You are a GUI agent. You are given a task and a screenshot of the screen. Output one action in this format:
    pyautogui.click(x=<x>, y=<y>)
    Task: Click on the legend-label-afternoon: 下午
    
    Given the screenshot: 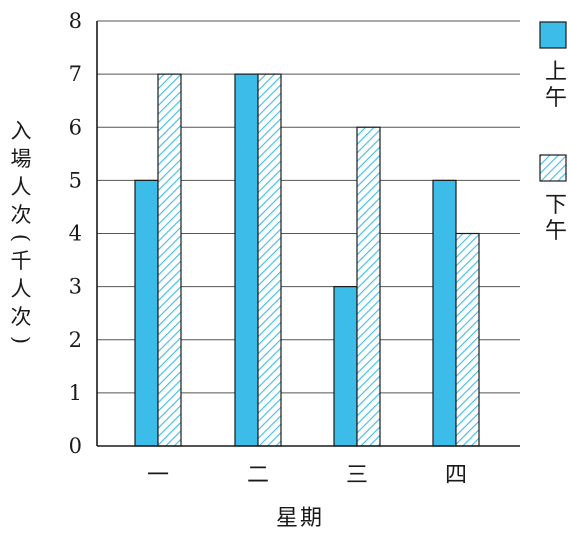 What is the action you would take?
    pyautogui.click(x=555, y=218)
    